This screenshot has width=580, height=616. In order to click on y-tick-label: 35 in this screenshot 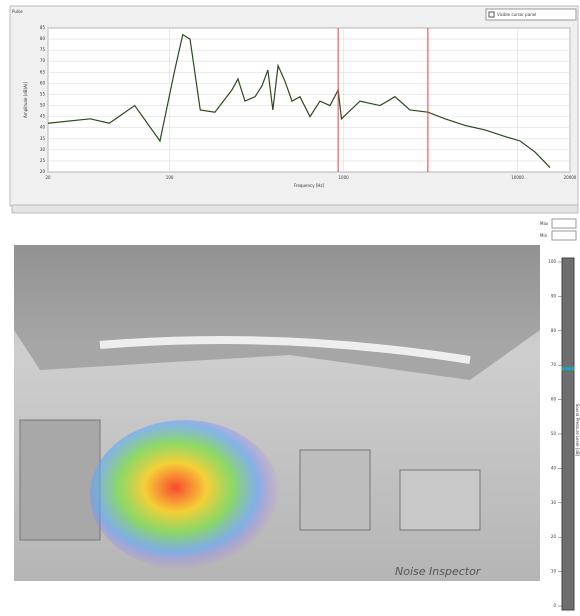, I will do `click(43, 138)`.